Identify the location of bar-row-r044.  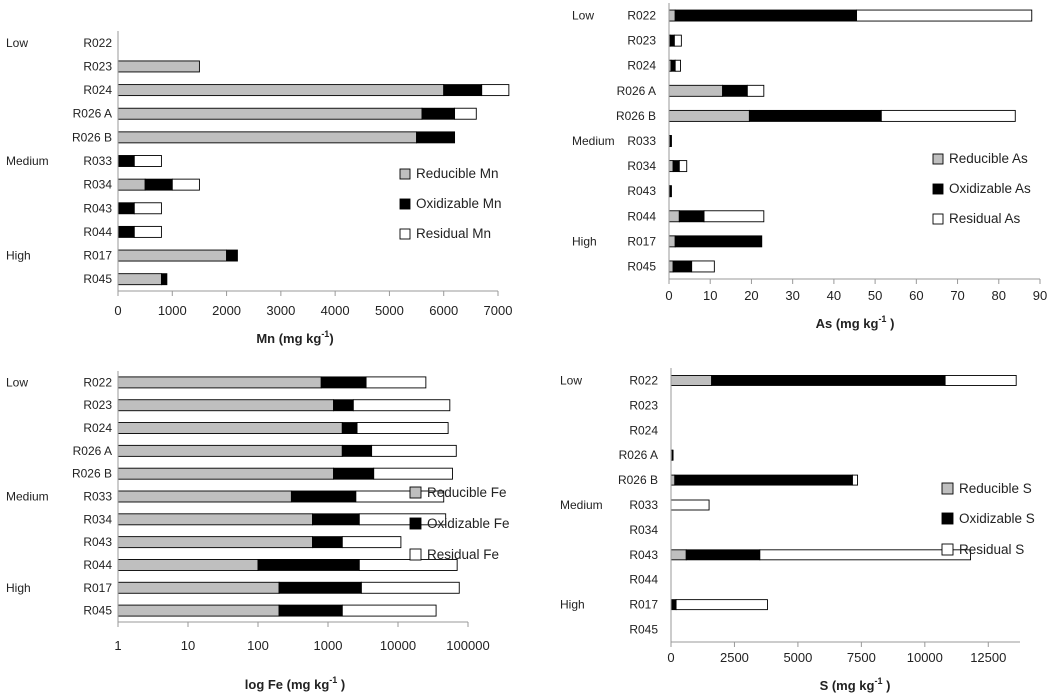
(139, 231).